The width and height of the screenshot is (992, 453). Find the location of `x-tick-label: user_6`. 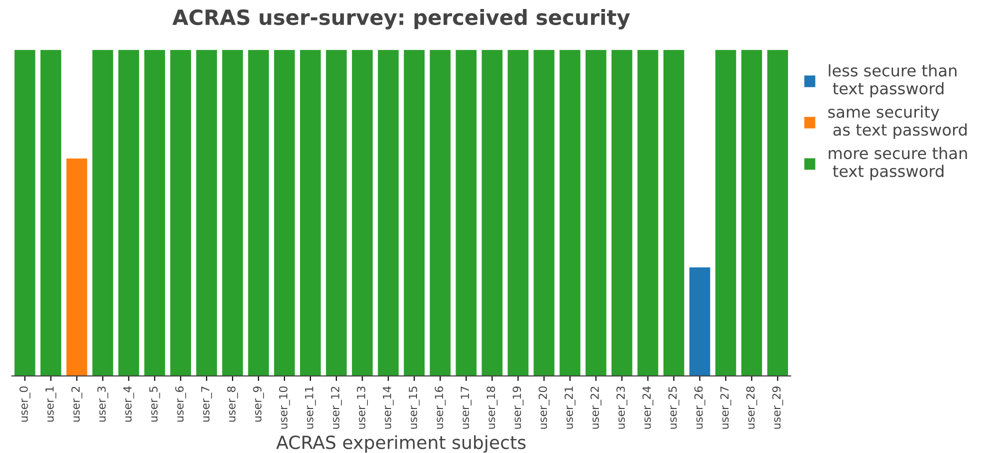

x-tick-label: user_6 is located at coordinates (180, 404).